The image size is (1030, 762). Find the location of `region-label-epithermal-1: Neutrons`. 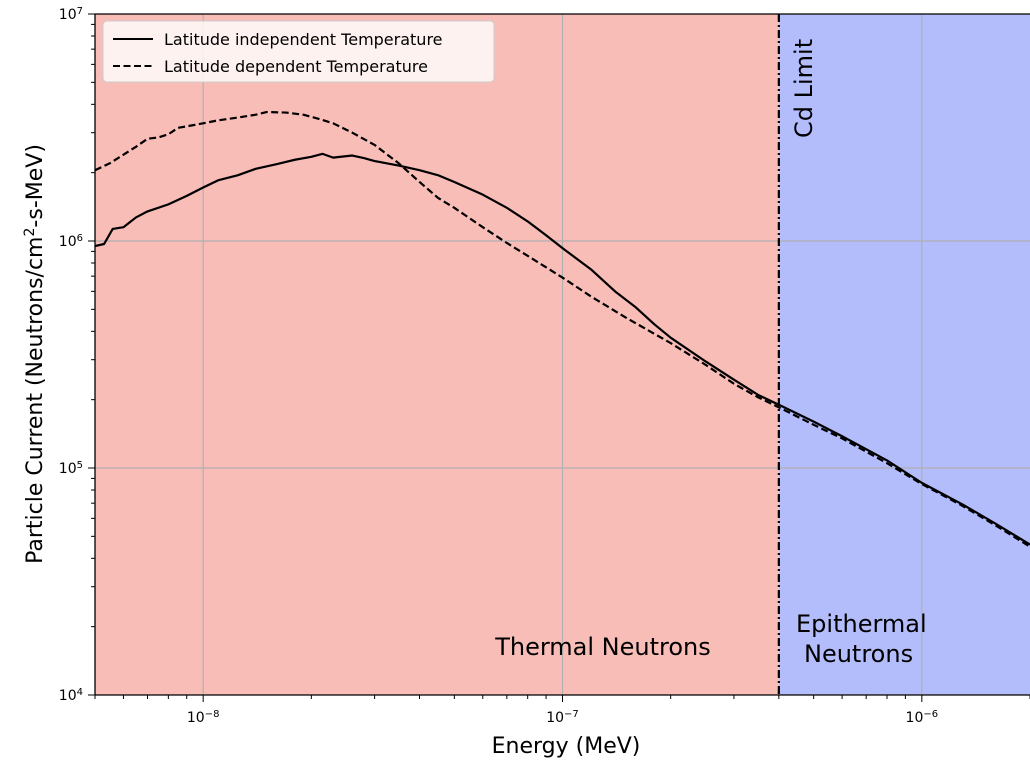

region-label-epithermal-1: Neutrons is located at coordinates (858, 654).